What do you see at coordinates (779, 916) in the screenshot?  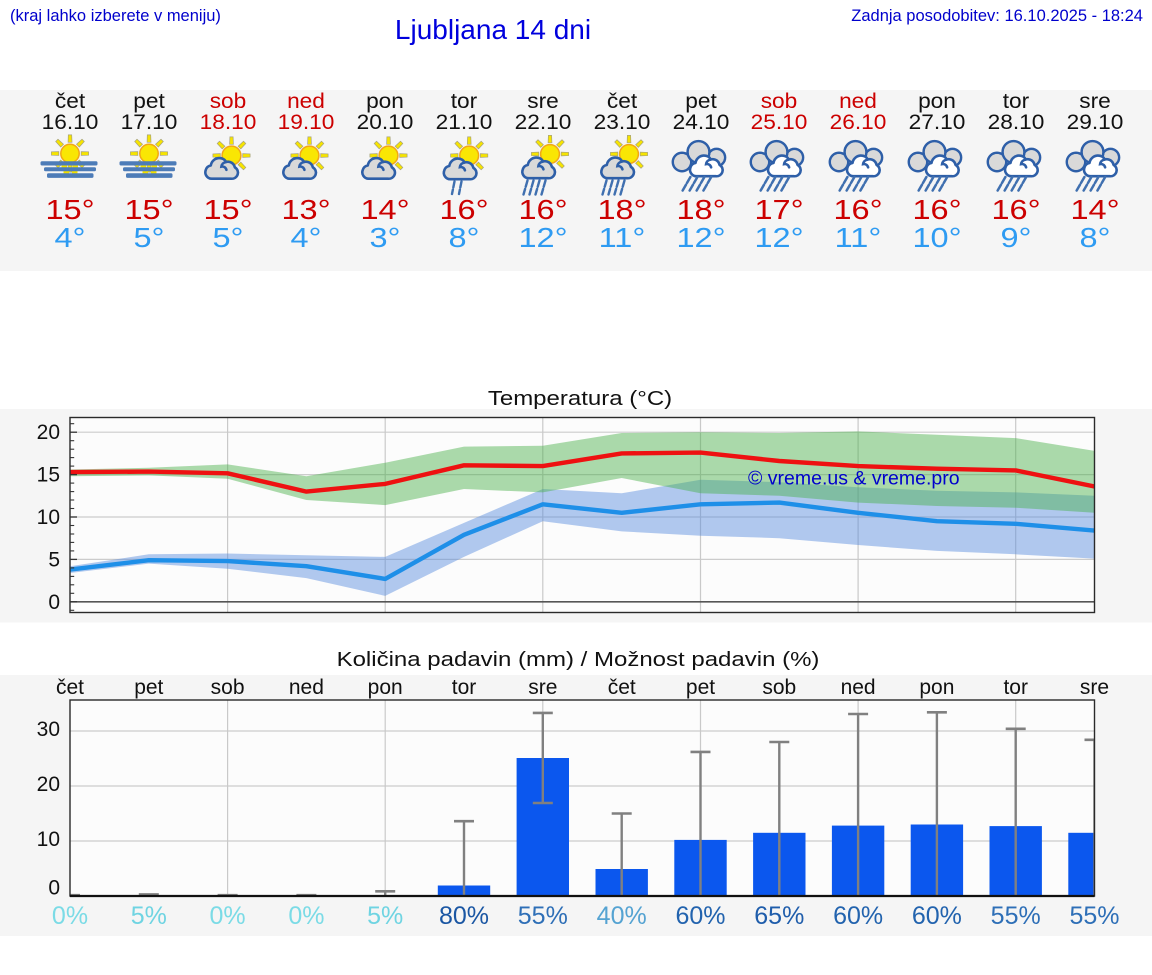 I see `svg-text: 65%` at bounding box center [779, 916].